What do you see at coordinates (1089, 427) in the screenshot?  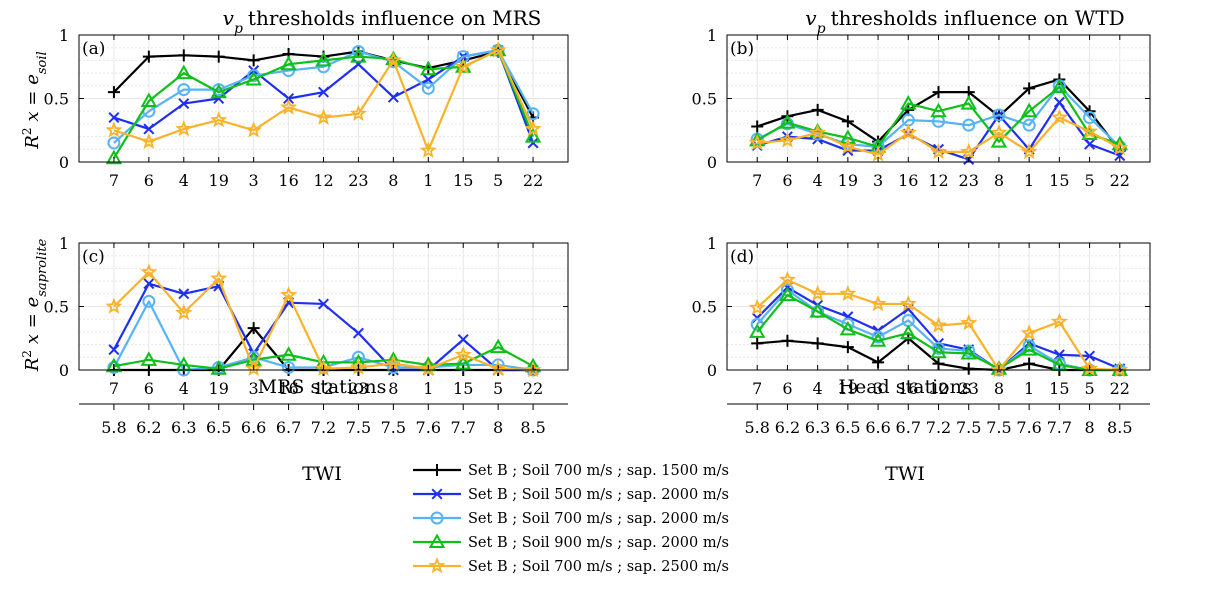 I see `twi-tick-label: 8` at bounding box center [1089, 427].